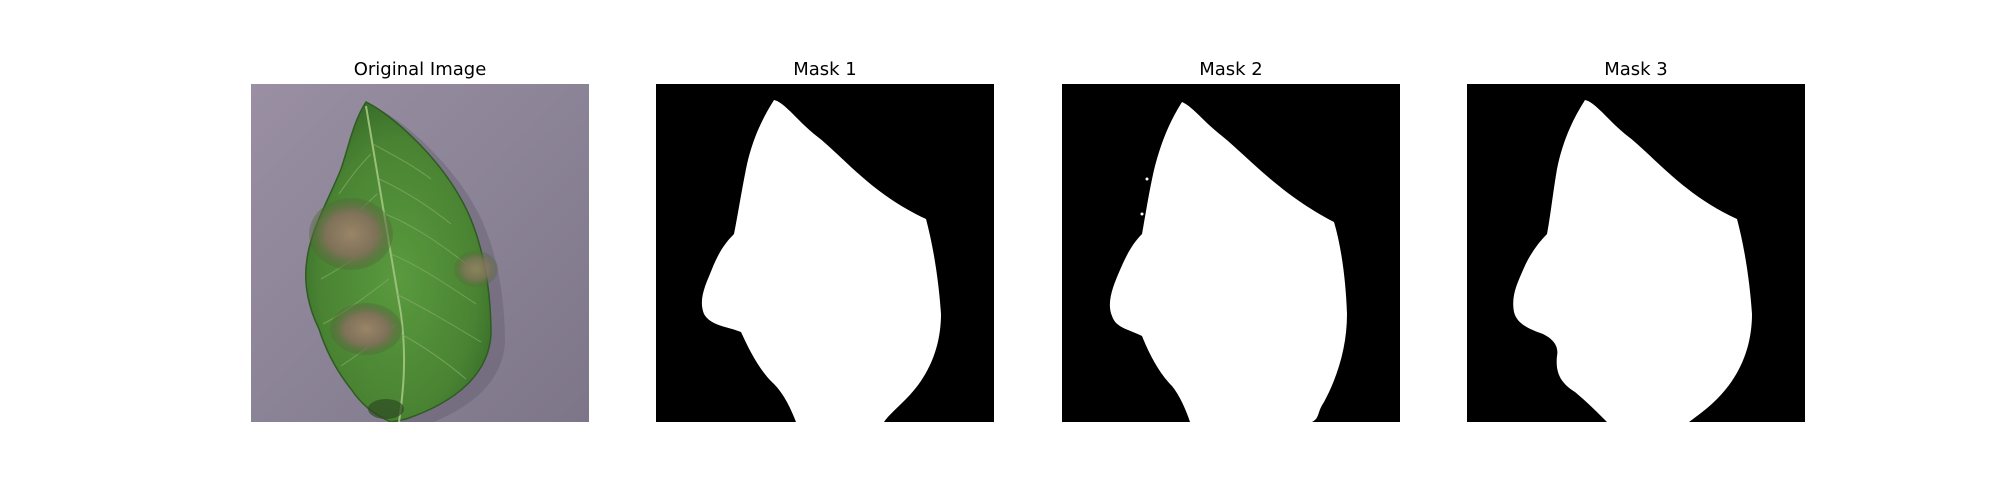 The width and height of the screenshot is (2000, 500). I want to click on lesion-right, so click(476, 269).